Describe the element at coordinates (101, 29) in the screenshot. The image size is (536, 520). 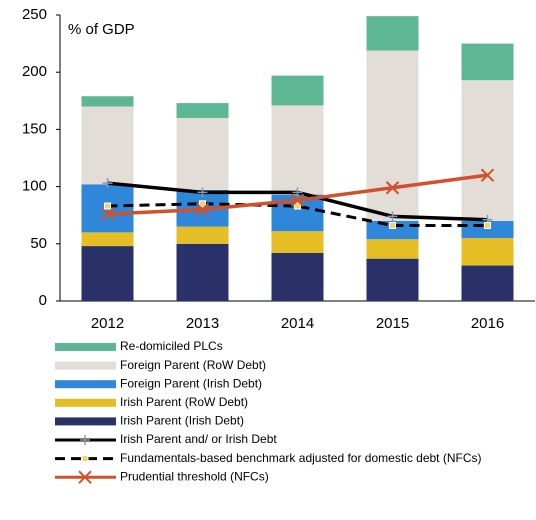
I see `y-axis-label: % of GDP` at that location.